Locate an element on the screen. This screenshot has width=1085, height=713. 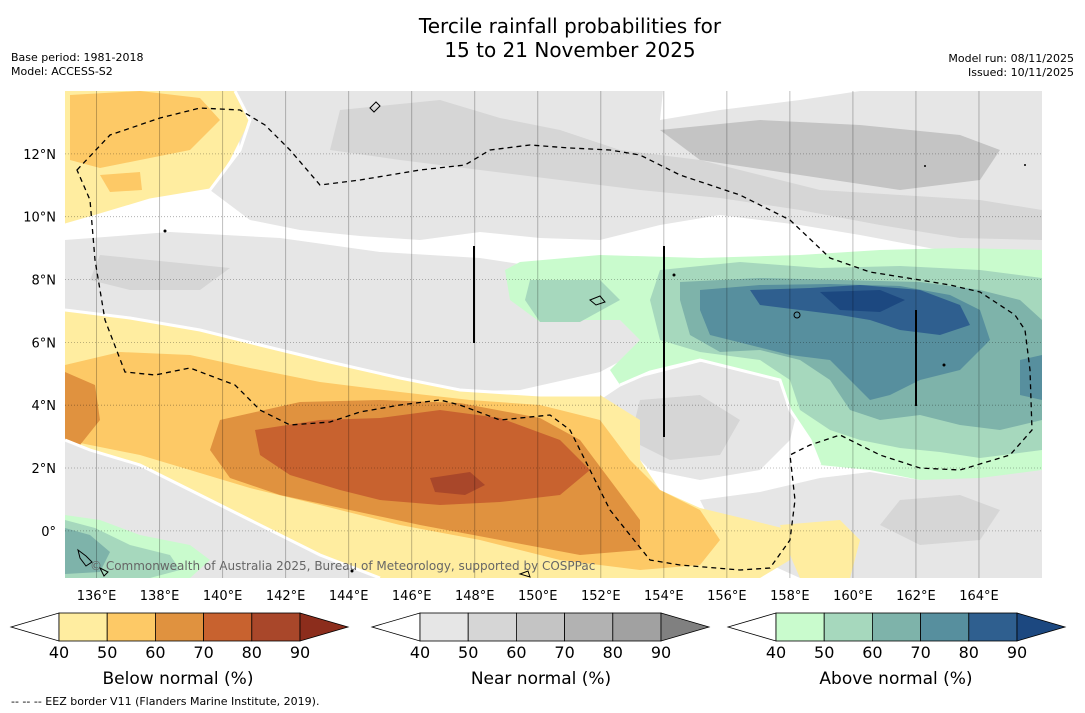
near-normal-tick-label: 90 is located at coordinates (661, 652).